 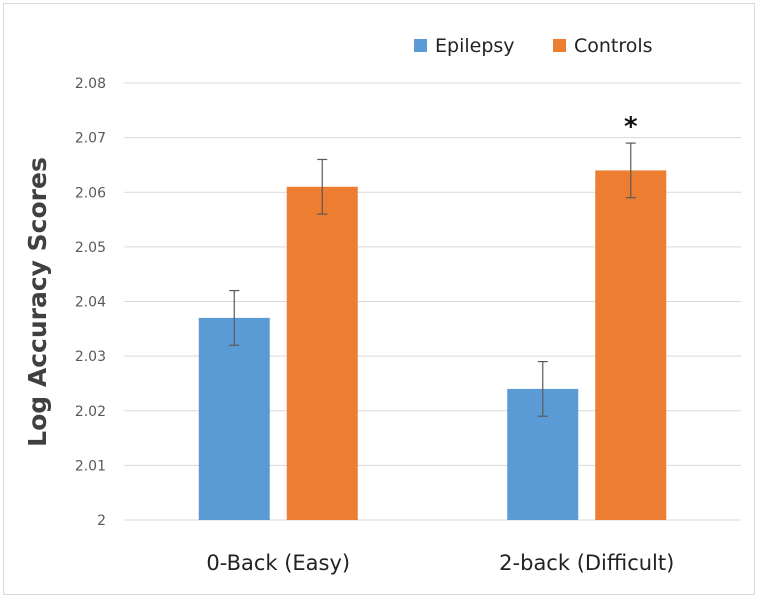 I want to click on x-axis-categories: 0-Back (Easy) 2-back (Difficult), so click(x=440, y=563).